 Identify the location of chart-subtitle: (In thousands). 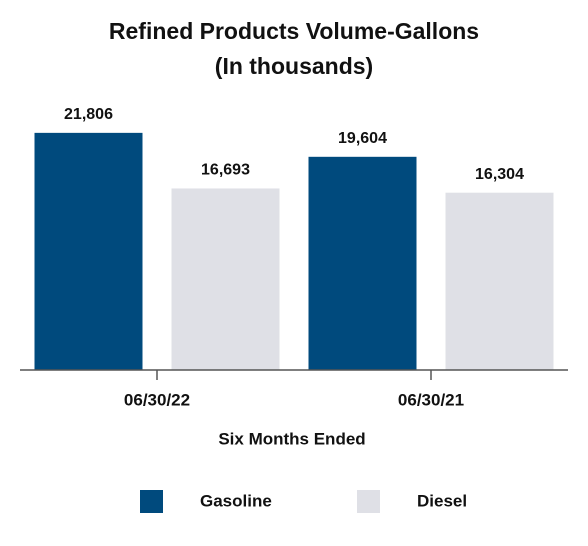
(294, 66).